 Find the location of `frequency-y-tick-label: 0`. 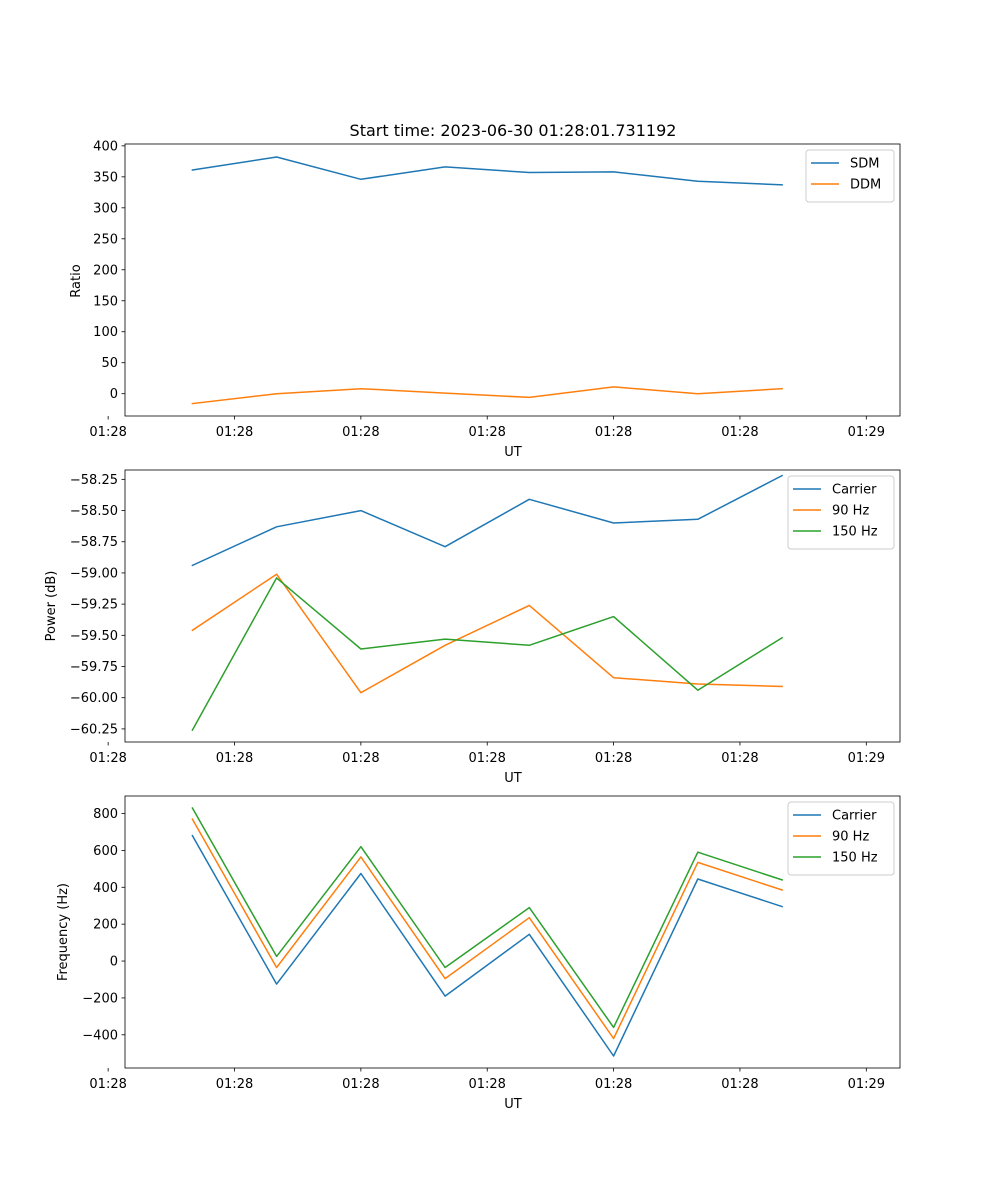

frequency-y-tick-label: 0 is located at coordinates (114, 962).